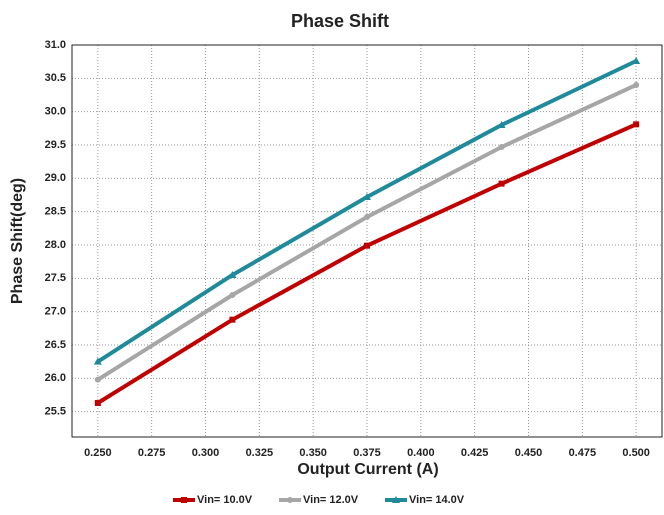 This screenshot has width=664, height=515. What do you see at coordinates (55, 378) in the screenshot?
I see `y-tick-label: 26.0` at bounding box center [55, 378].